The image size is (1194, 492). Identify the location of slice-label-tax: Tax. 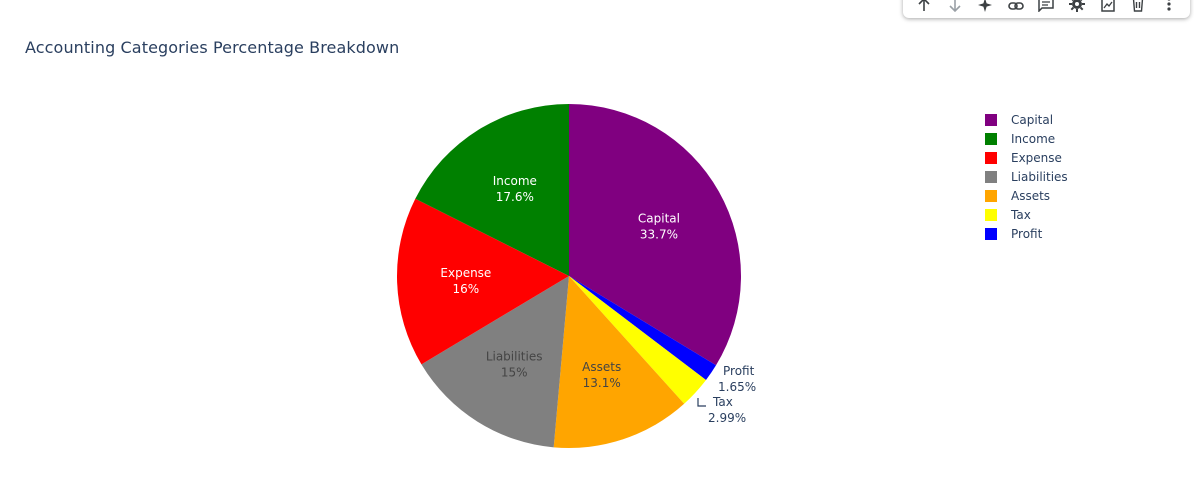
(722, 402).